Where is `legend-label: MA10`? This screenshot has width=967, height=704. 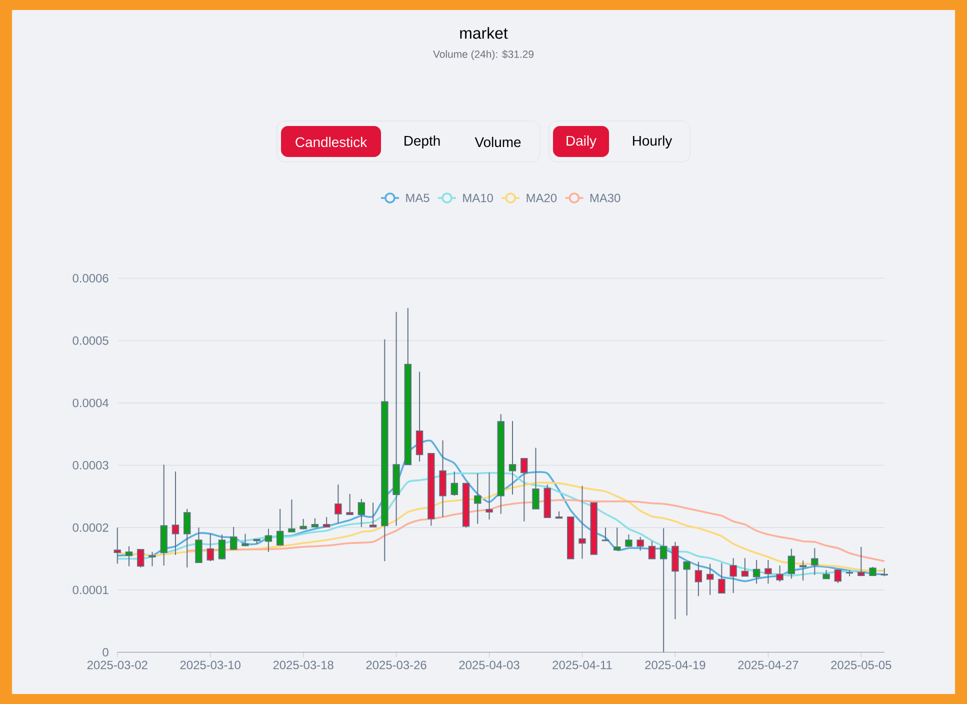 legend-label: MA10 is located at coordinates (478, 198).